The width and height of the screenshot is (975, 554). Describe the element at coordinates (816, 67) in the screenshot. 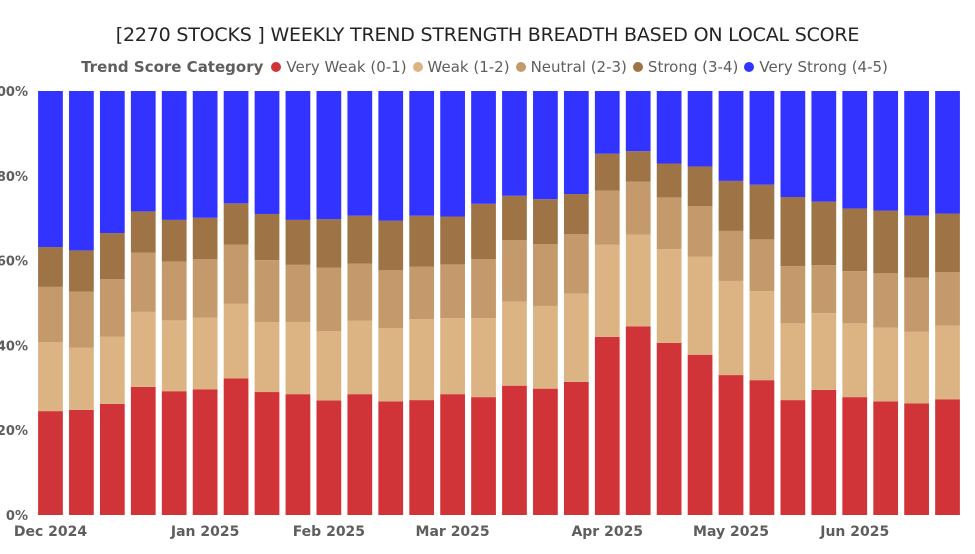

I see `legend-item-4: Very Strong (4-5)` at that location.